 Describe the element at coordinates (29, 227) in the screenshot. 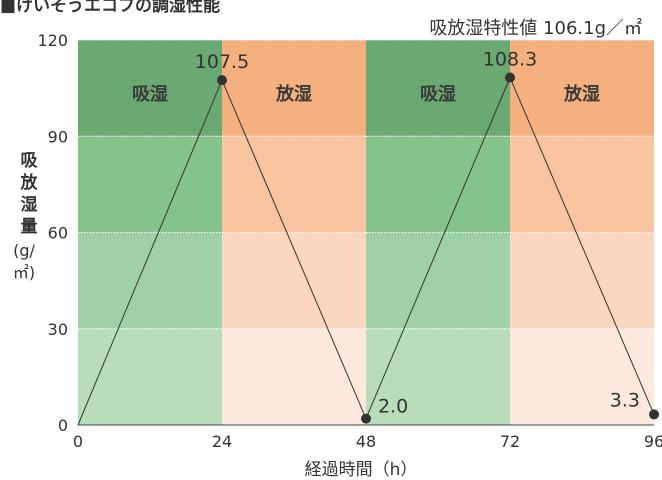

I see `y-axis-label-char: 量` at that location.